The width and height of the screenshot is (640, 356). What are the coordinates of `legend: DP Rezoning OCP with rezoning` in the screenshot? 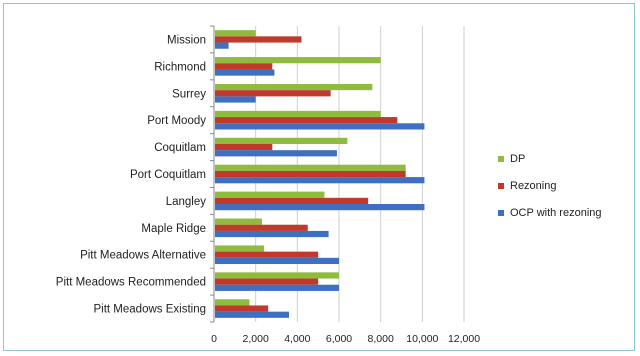 It's located at (550, 186).